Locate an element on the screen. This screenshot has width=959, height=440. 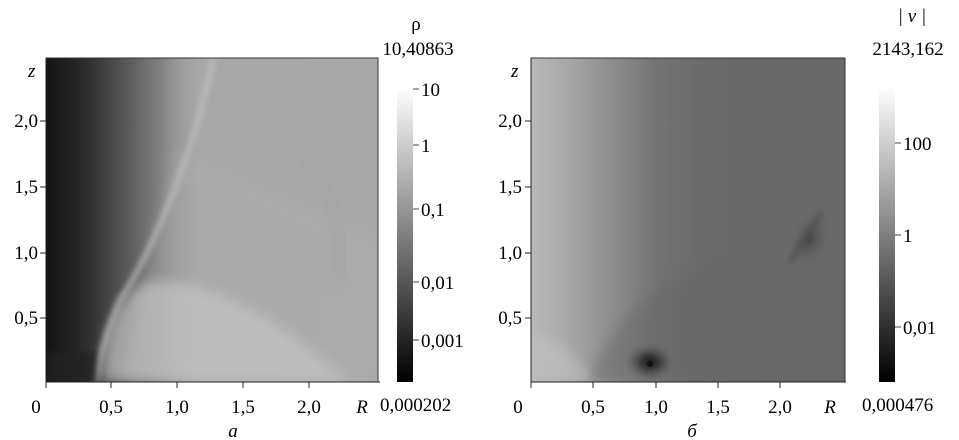
x-tick-a: 0,5 is located at coordinates (111, 407).